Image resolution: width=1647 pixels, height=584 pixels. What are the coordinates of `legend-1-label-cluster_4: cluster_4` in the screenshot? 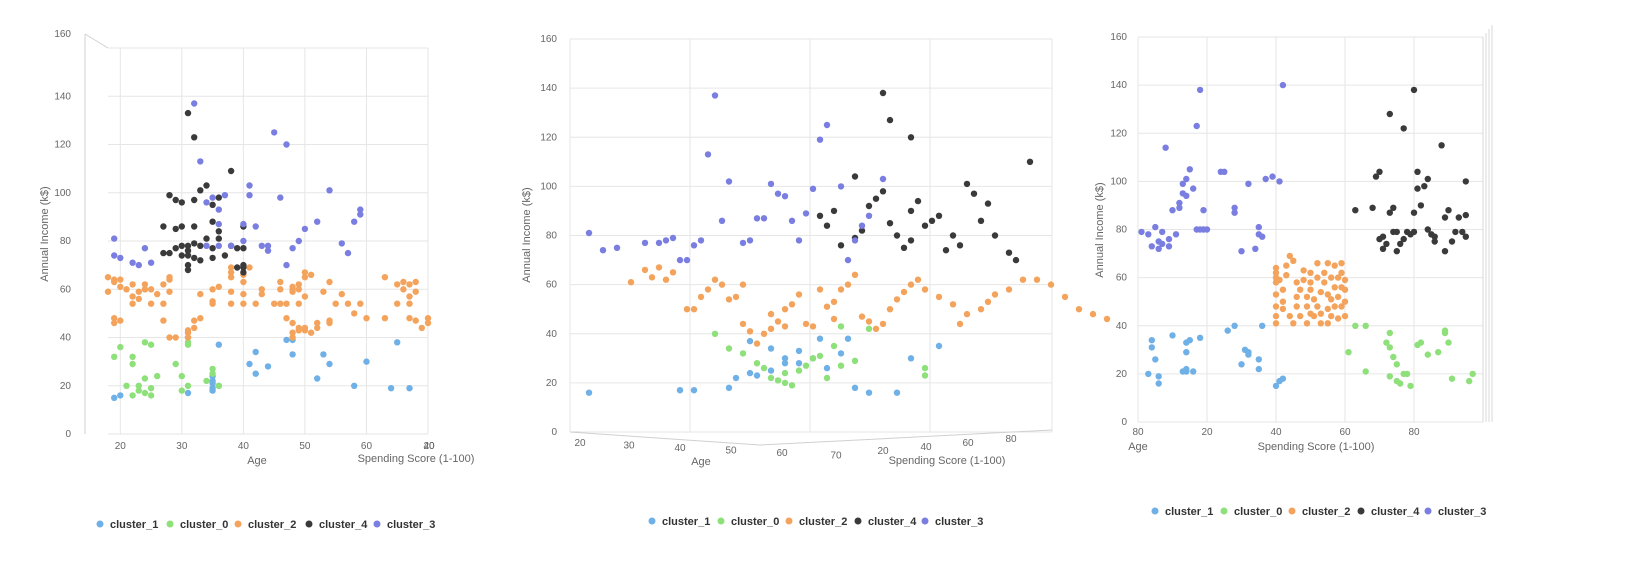 It's located at (343, 525).